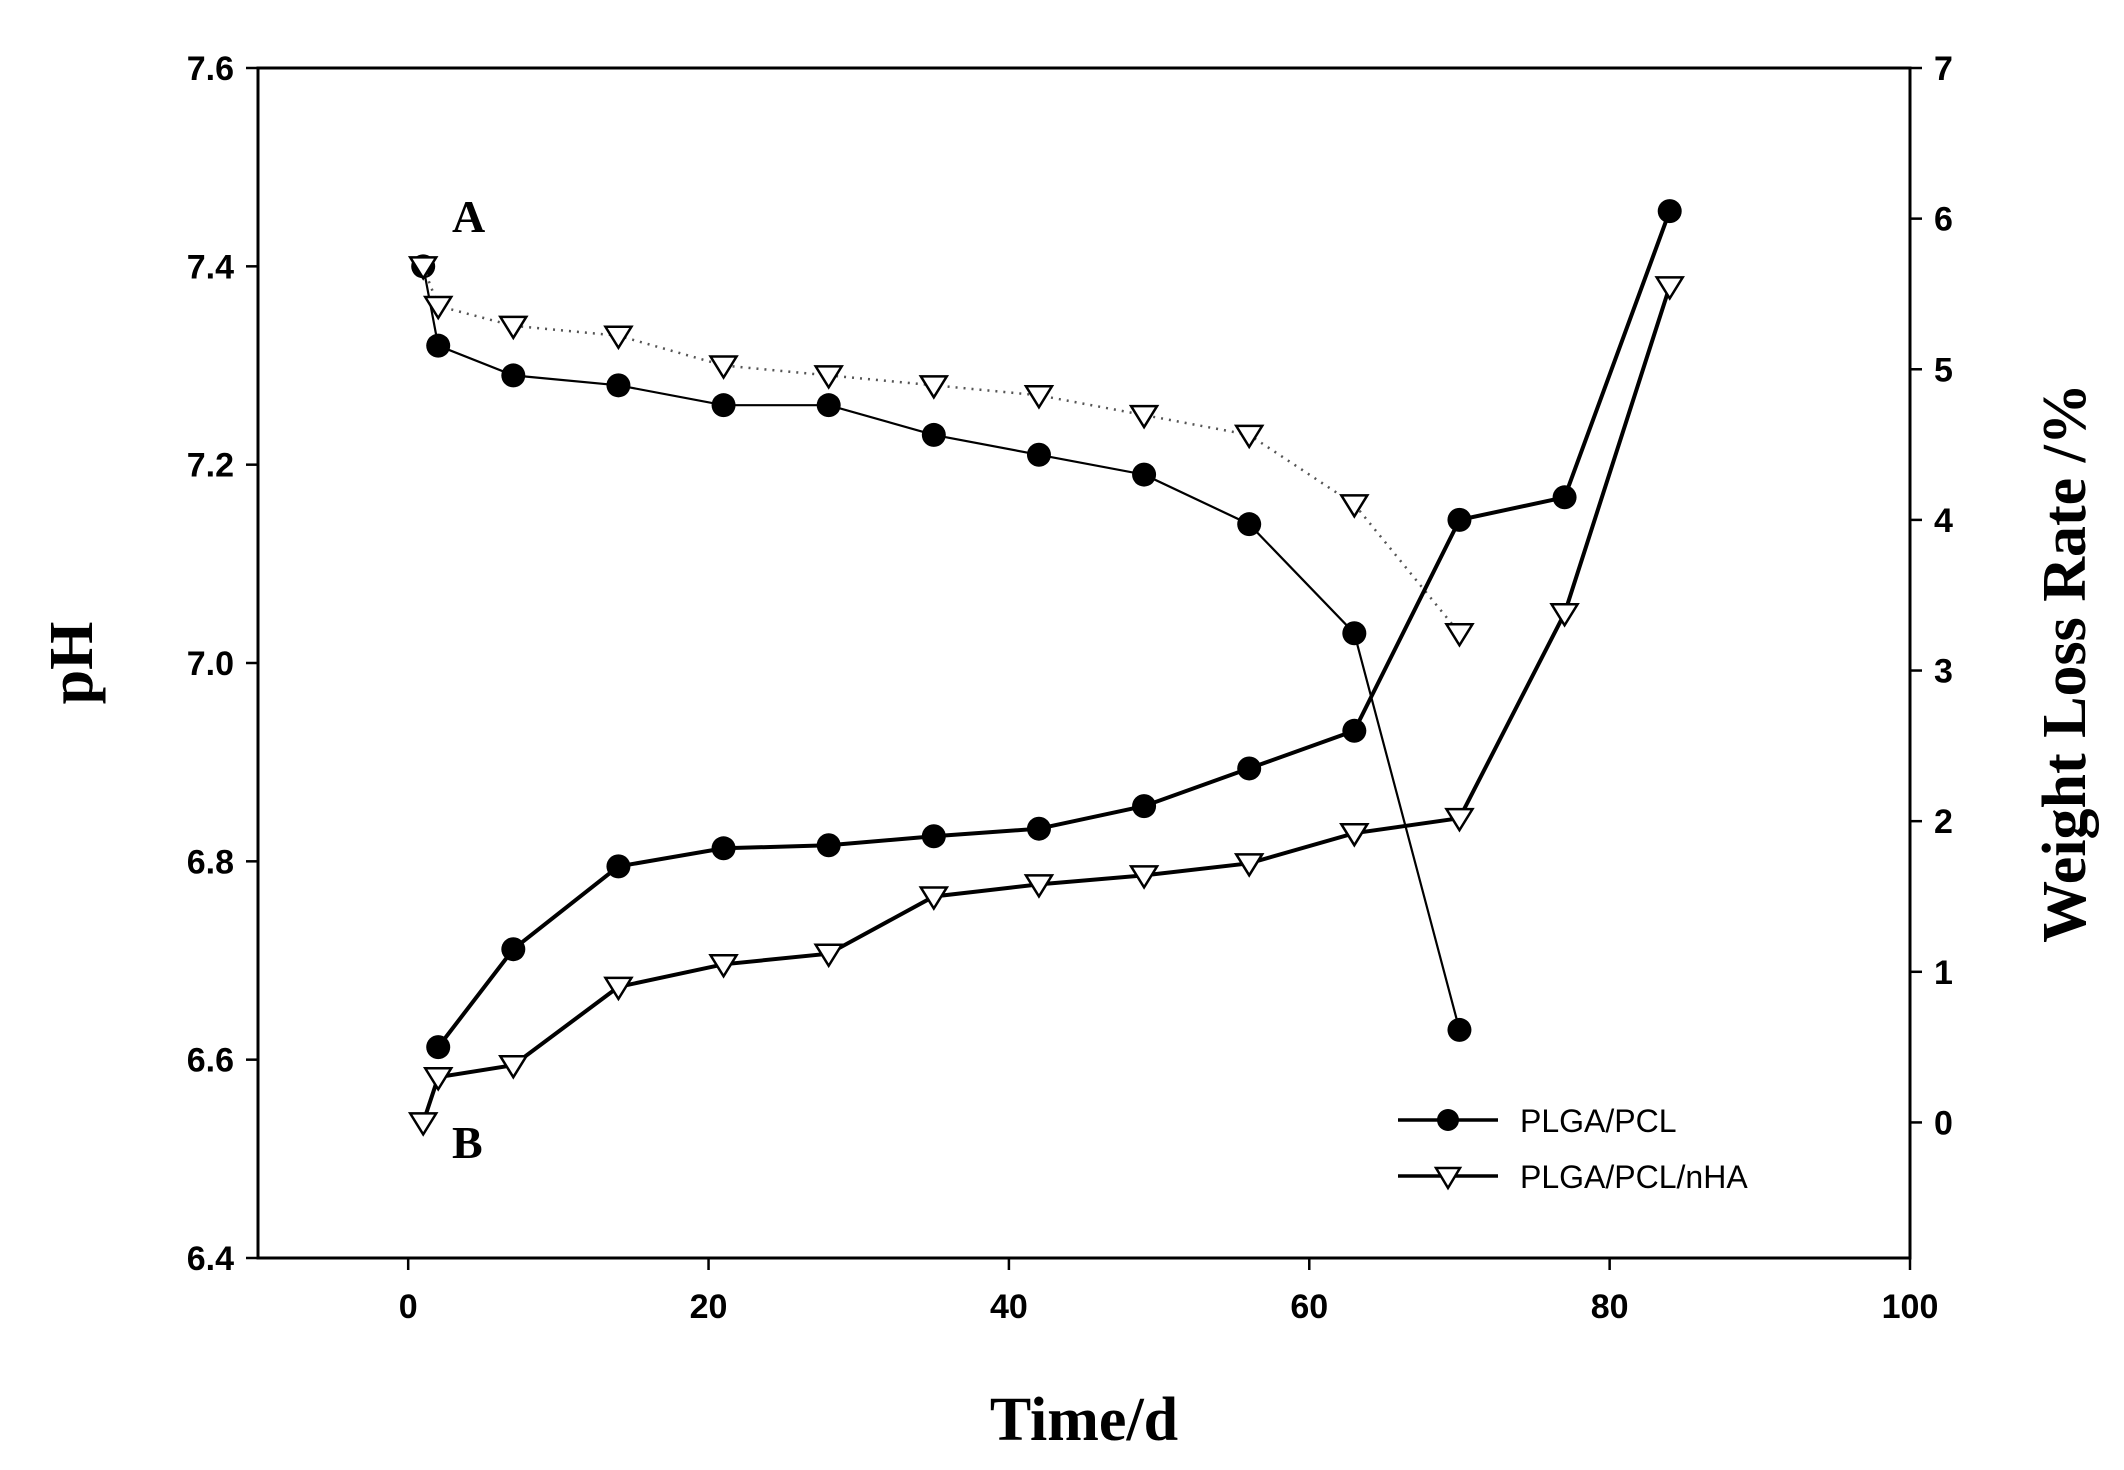  I want to click on y-right-tick-label: 4, so click(1943, 521).